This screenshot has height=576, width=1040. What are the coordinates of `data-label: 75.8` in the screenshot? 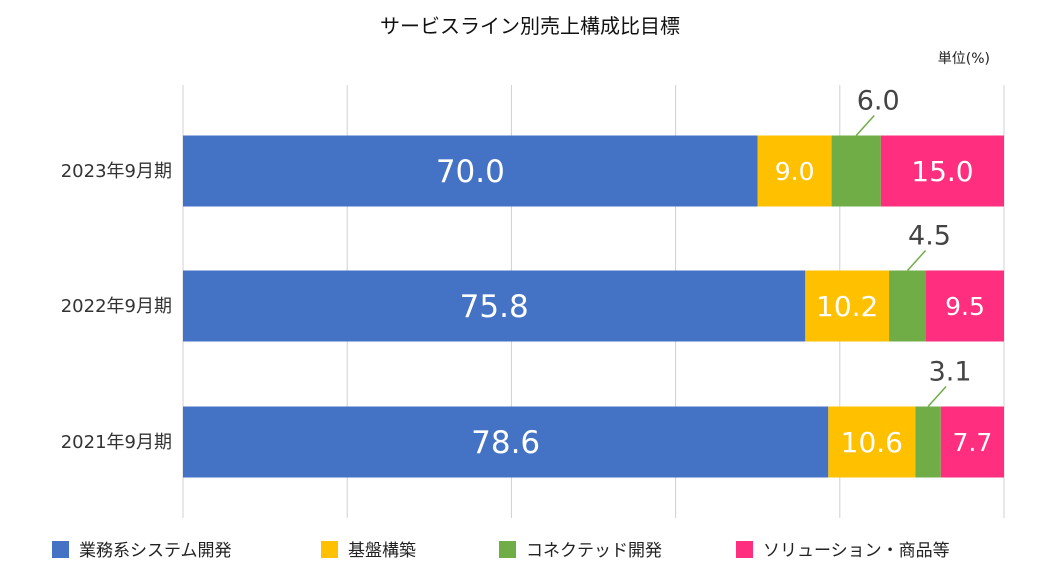 It's located at (494, 307).